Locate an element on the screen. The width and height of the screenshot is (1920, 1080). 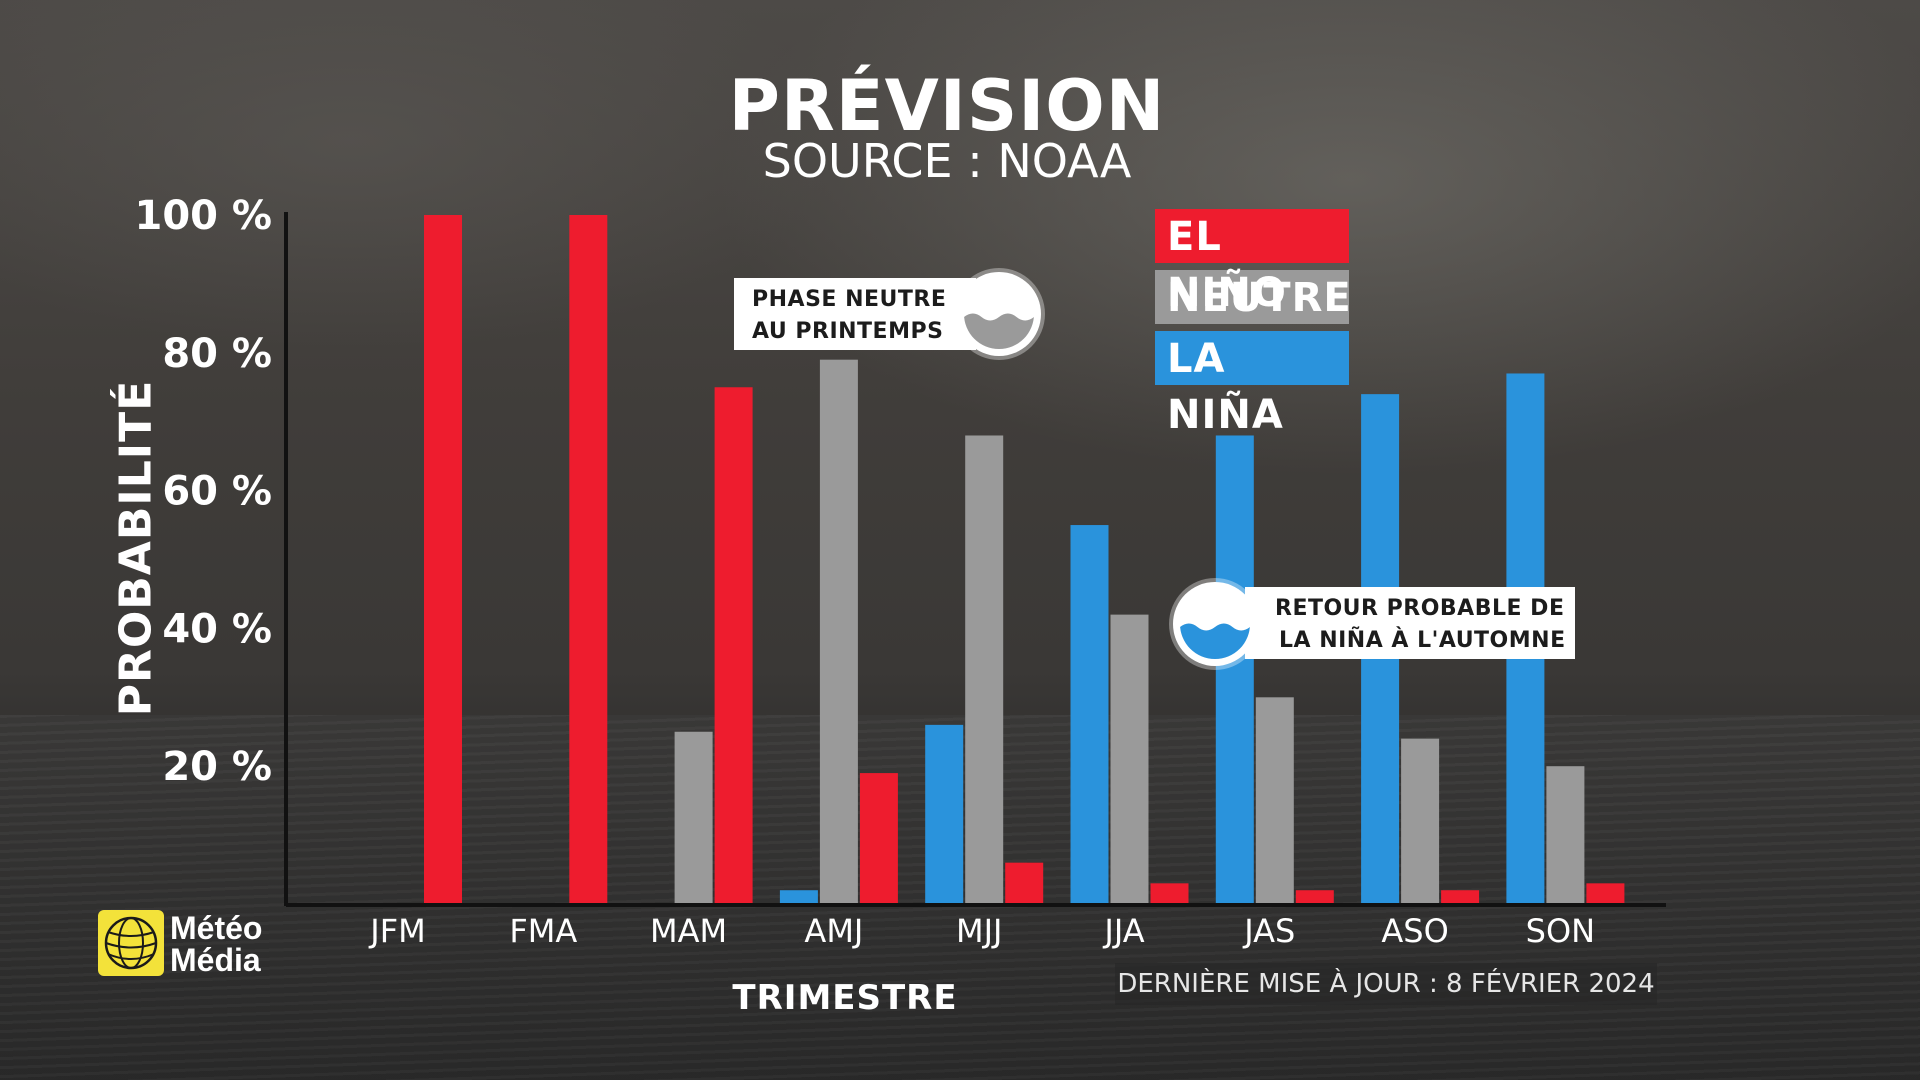
bar-son-el-niño is located at coordinates (1605, 893).